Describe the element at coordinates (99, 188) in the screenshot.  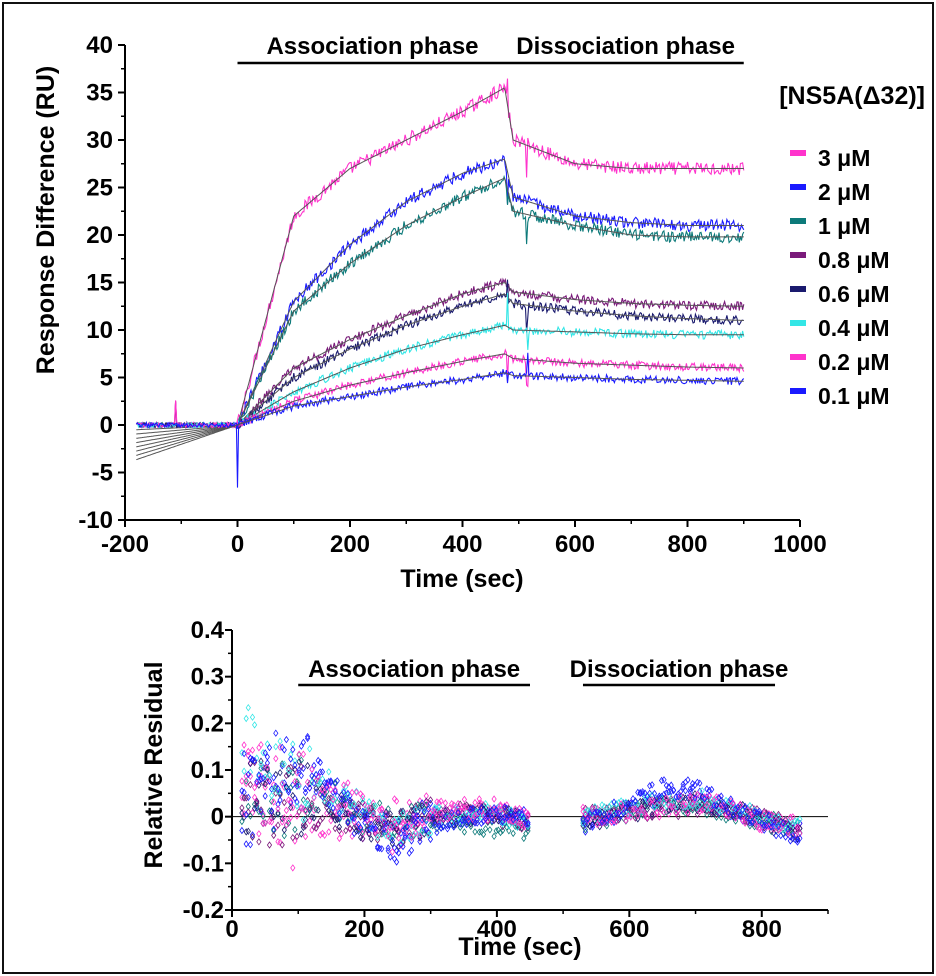
I see `top-y-tick-label: 25` at that location.